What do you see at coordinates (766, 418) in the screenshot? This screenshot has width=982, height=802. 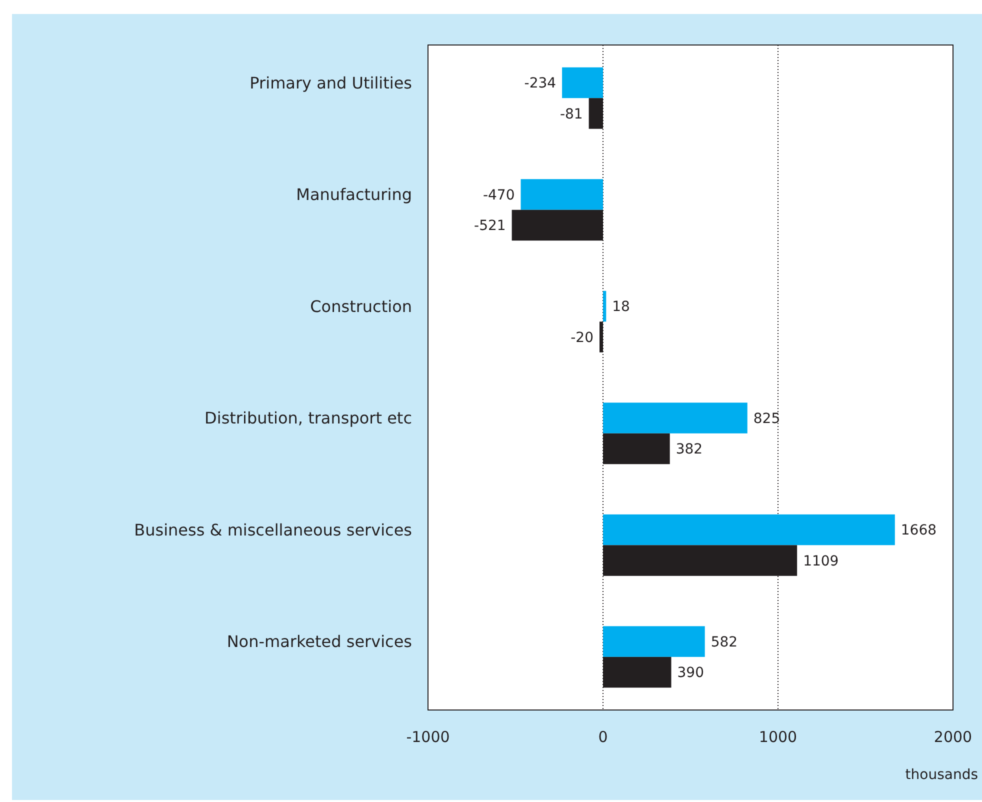 I see `data-label: 825` at bounding box center [766, 418].